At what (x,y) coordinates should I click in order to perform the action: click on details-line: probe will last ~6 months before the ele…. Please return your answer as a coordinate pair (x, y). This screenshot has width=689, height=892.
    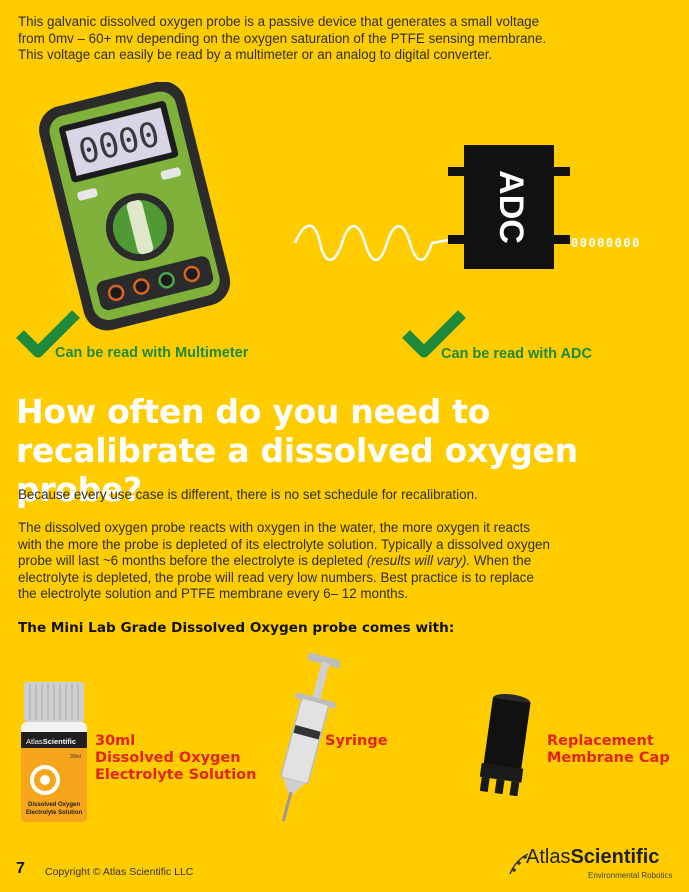
    Looking at the image, I should click on (298, 561).